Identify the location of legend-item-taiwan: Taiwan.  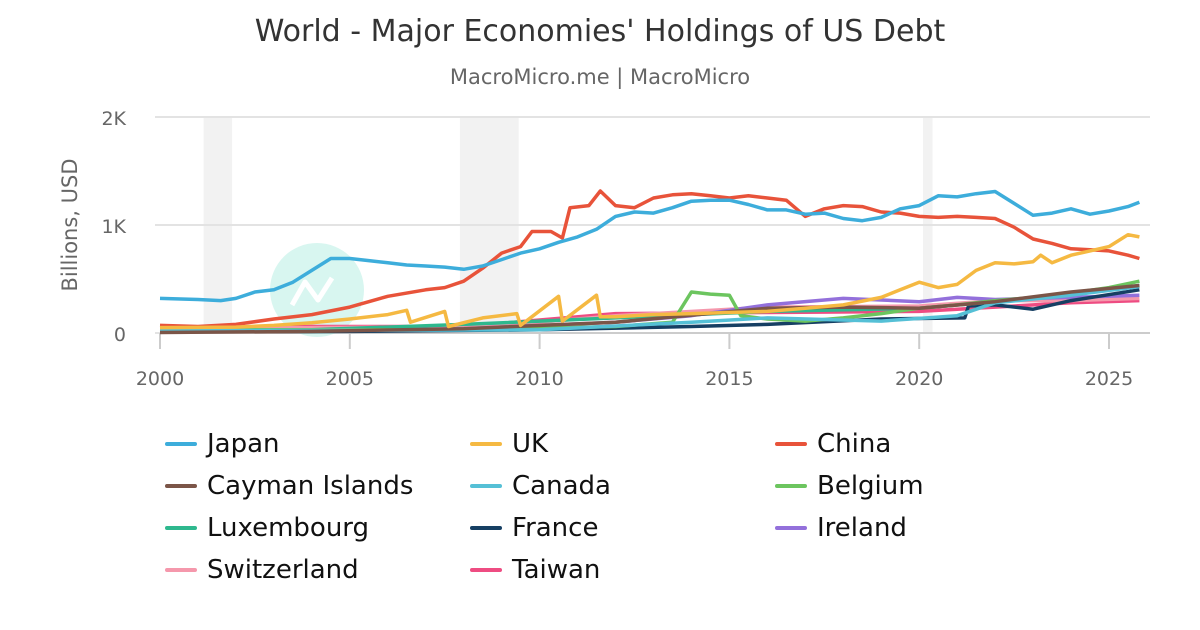
(535, 570).